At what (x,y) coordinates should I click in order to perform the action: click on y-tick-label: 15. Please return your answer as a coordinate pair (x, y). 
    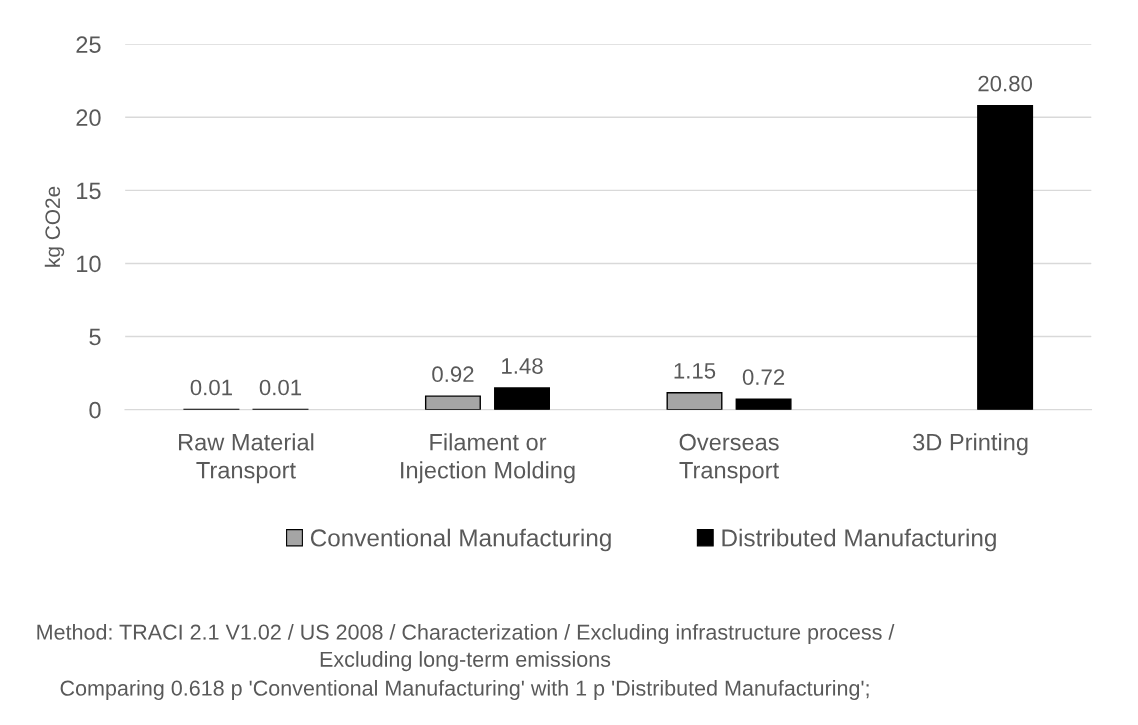
    Looking at the image, I should click on (89, 191).